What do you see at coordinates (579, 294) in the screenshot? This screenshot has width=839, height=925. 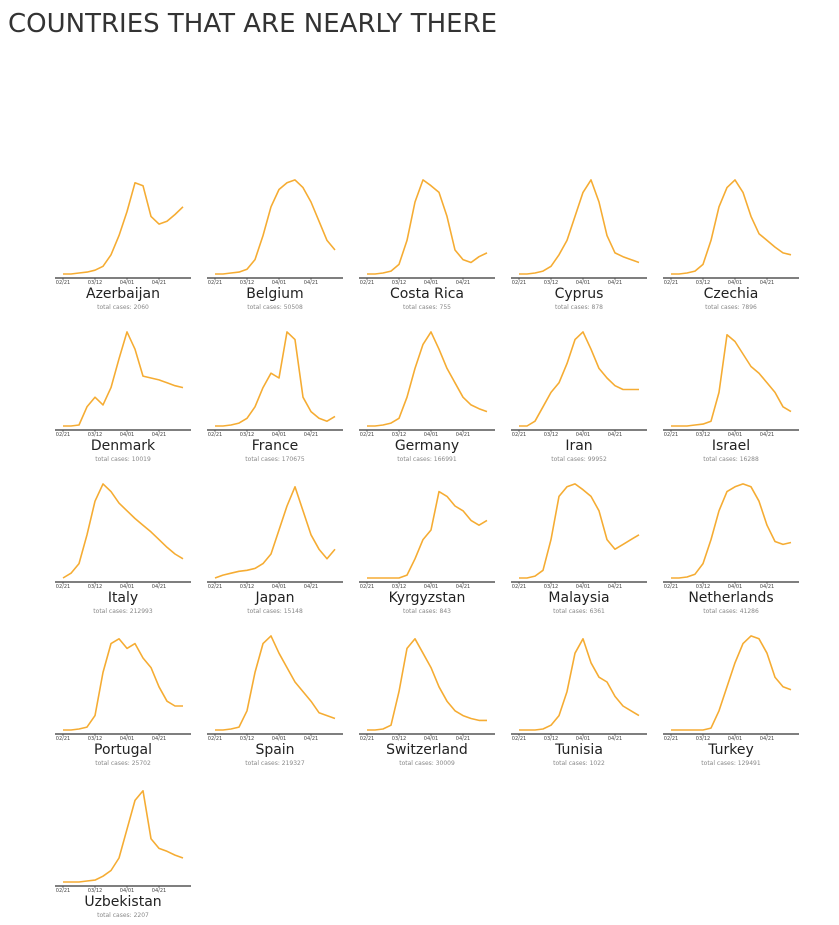 I see `country-name: Cyprus` at bounding box center [579, 294].